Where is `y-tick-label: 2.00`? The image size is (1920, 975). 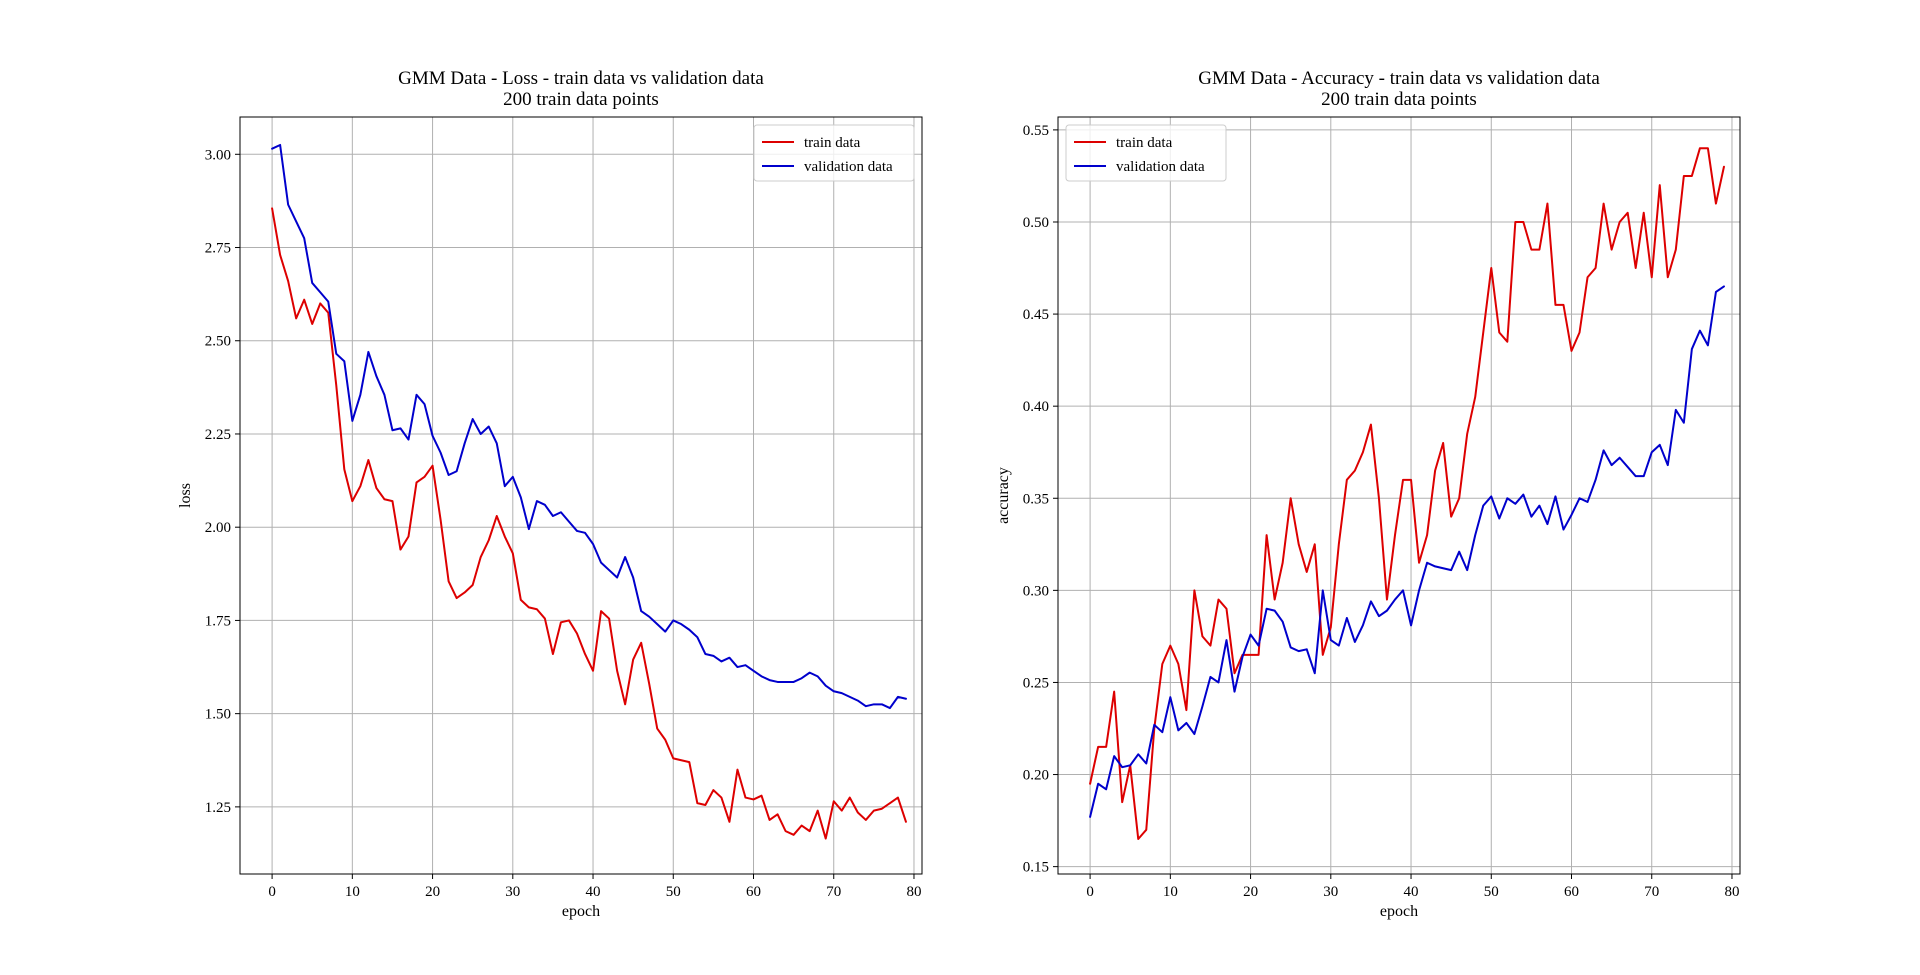
y-tick-label: 2.00 is located at coordinates (218, 528).